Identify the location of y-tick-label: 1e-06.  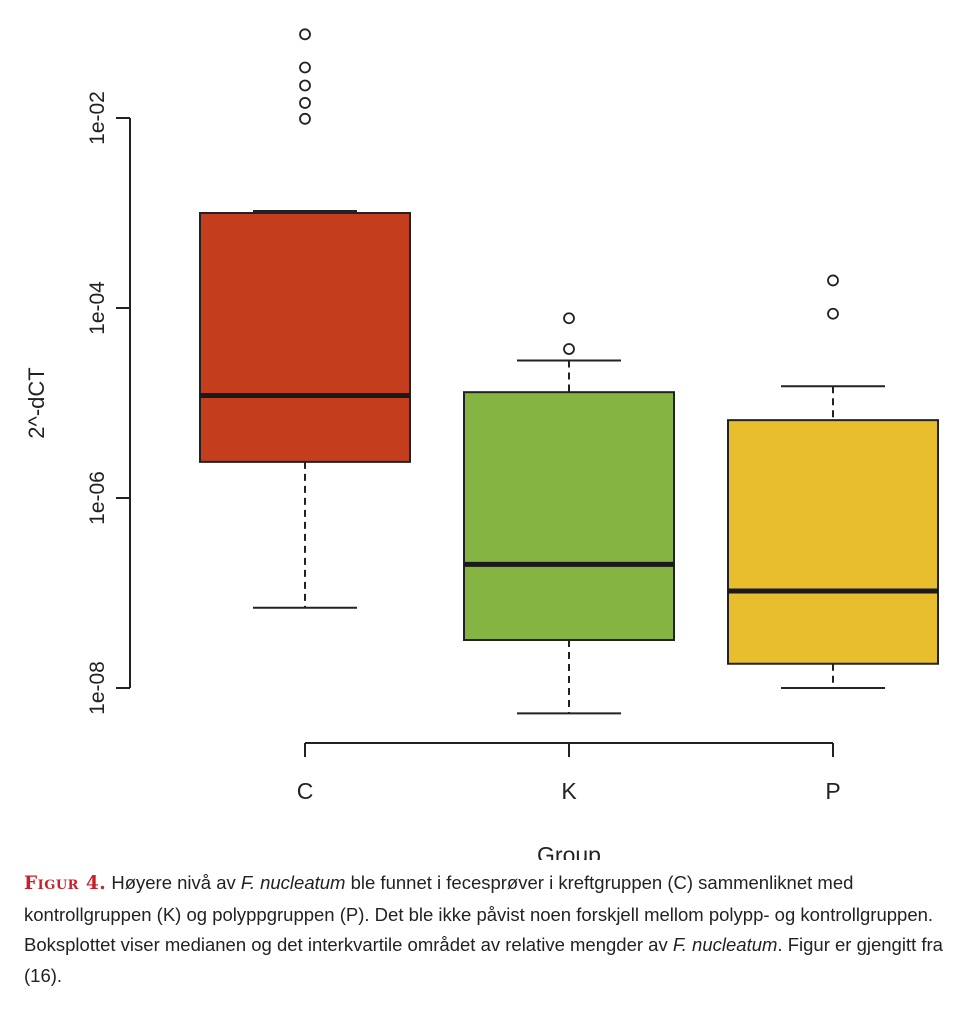
(97, 498).